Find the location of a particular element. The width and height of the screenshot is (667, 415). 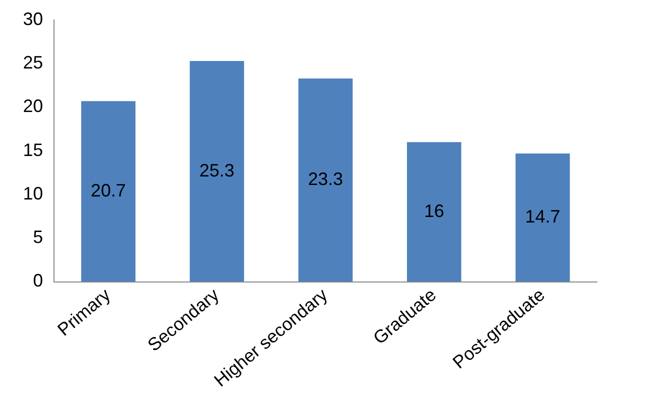

data-label: 25.3 is located at coordinates (216, 170).